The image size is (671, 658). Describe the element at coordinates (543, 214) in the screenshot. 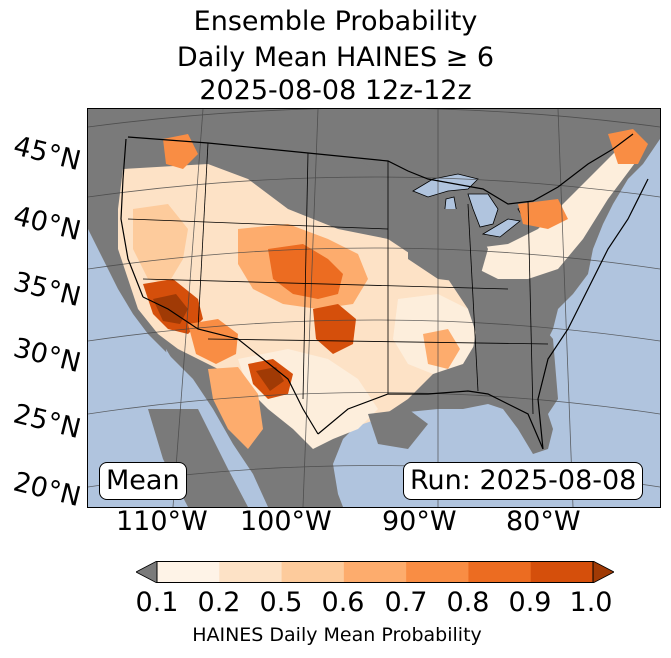

I see `prob-field-mid-midwest` at that location.